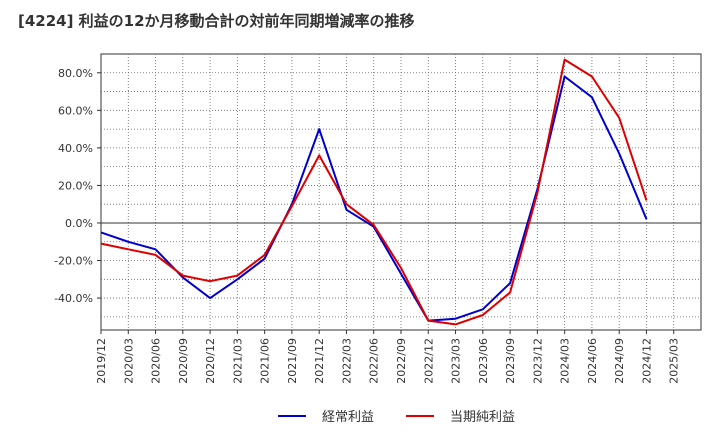 This screenshot has height=440, width=720. I want to click on y-axis: -40.0% -20.0% 0.0% 20.0% 40.0% 60.0% 80.0%, so click(77, 186).